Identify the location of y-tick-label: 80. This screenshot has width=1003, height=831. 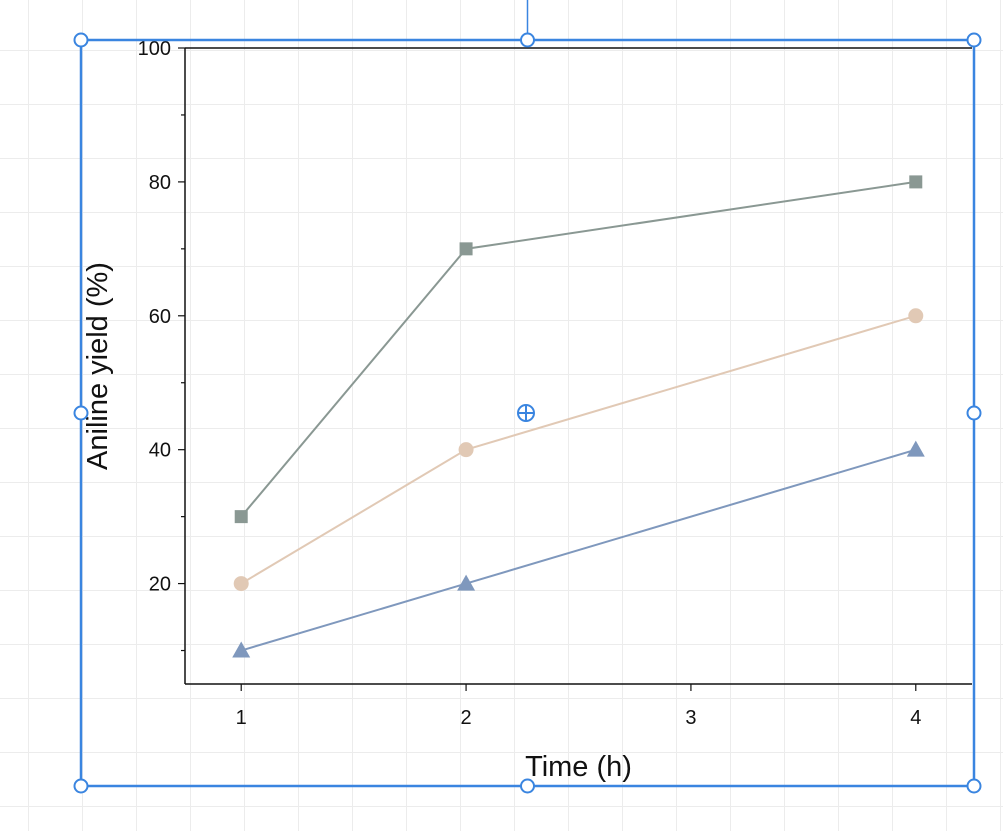
(160, 183).